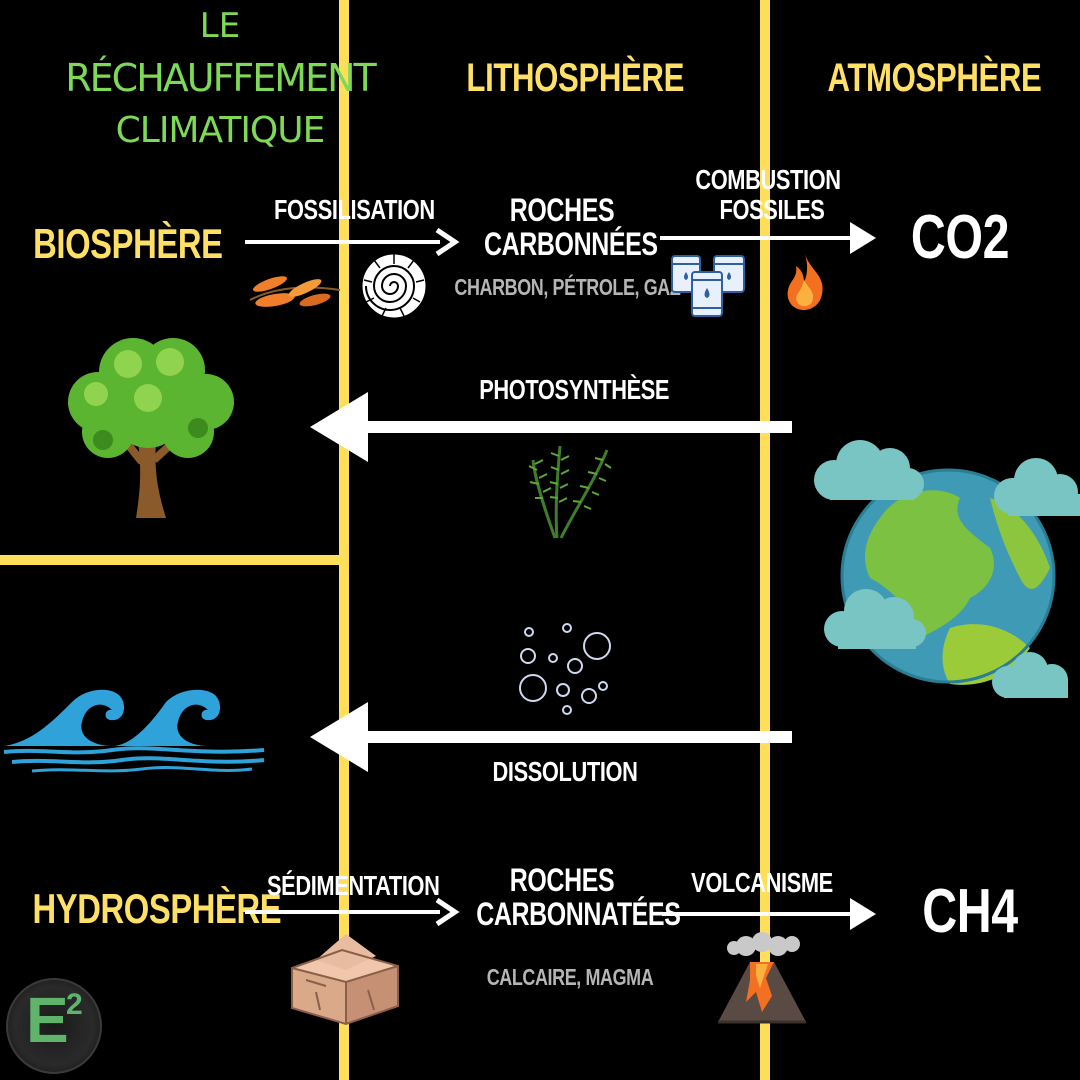  Describe the element at coordinates (128, 243) in the screenshot. I see `biosphere-label: BIOSPHÈRE` at that location.